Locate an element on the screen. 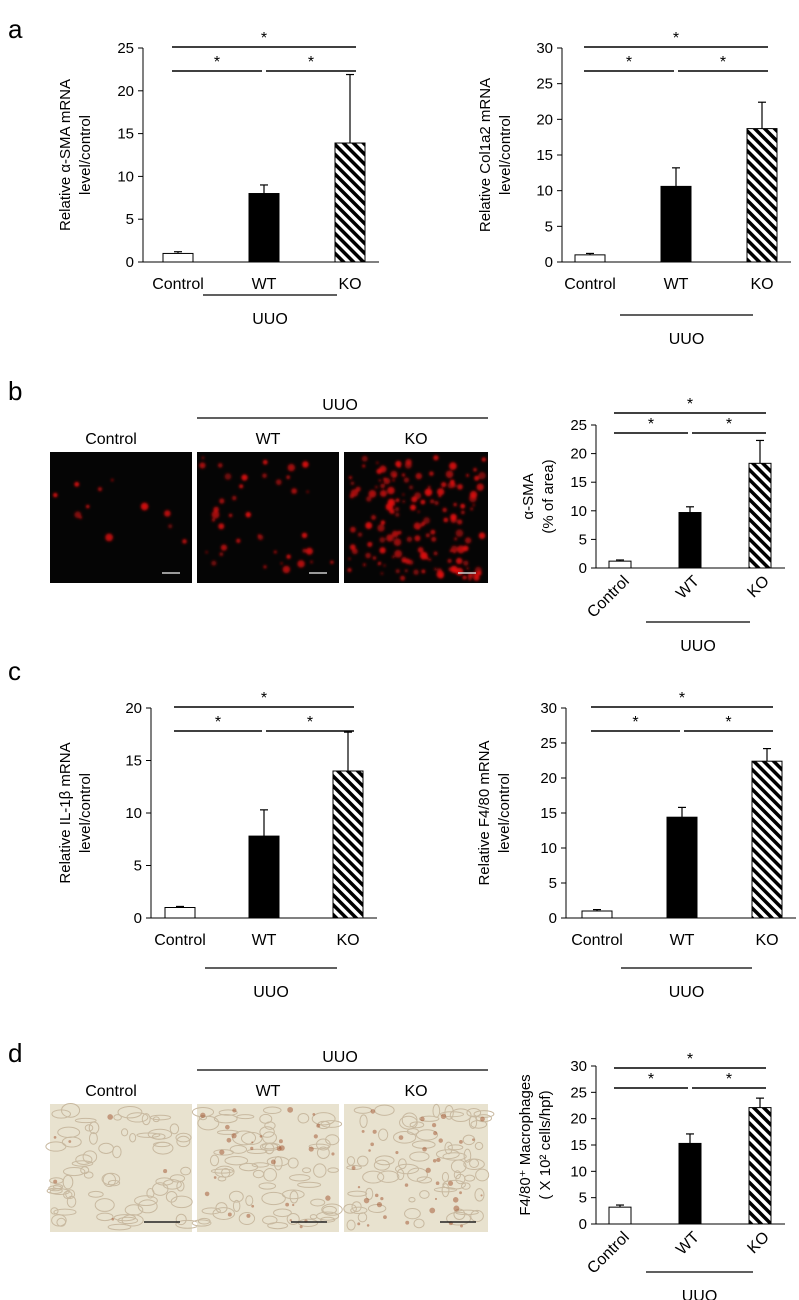 This screenshot has height=1300, width=799. y-axis-label: α-SMA is located at coordinates (528, 496).